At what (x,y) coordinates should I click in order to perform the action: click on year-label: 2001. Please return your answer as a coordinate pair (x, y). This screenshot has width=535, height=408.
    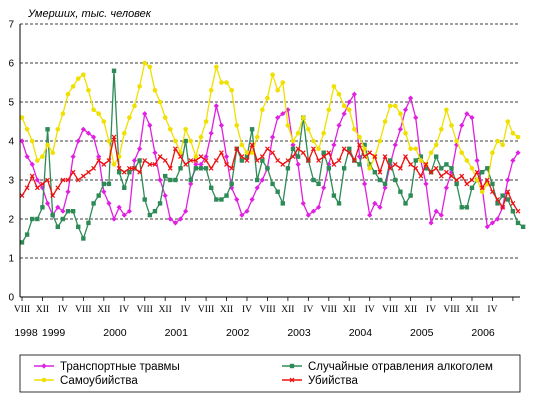
    Looking at the image, I should click on (177, 333).